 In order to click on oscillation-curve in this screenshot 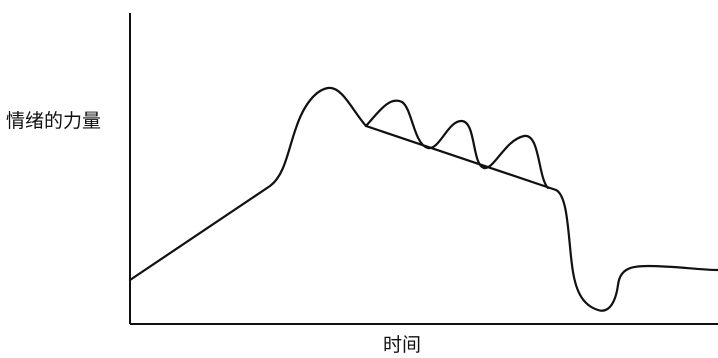, I will do `click(457, 144)`.